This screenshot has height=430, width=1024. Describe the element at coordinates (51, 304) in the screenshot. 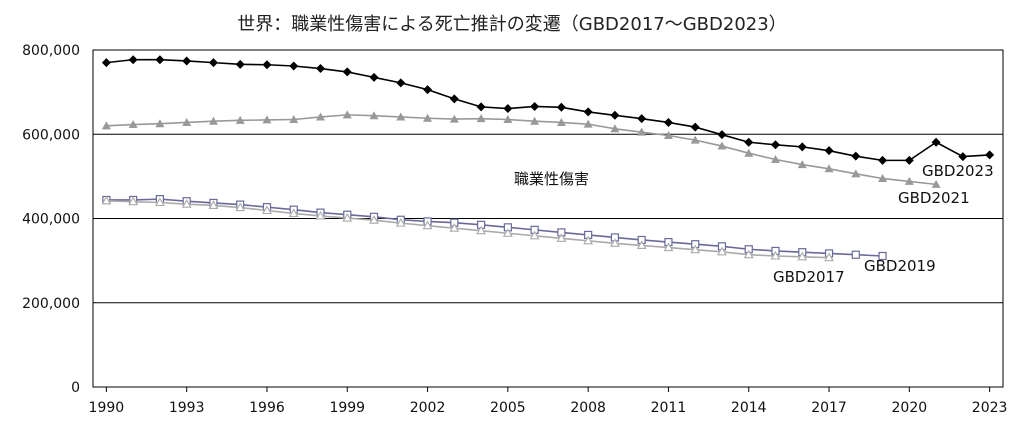

I see `y-tick-label: 200,000` at that location.